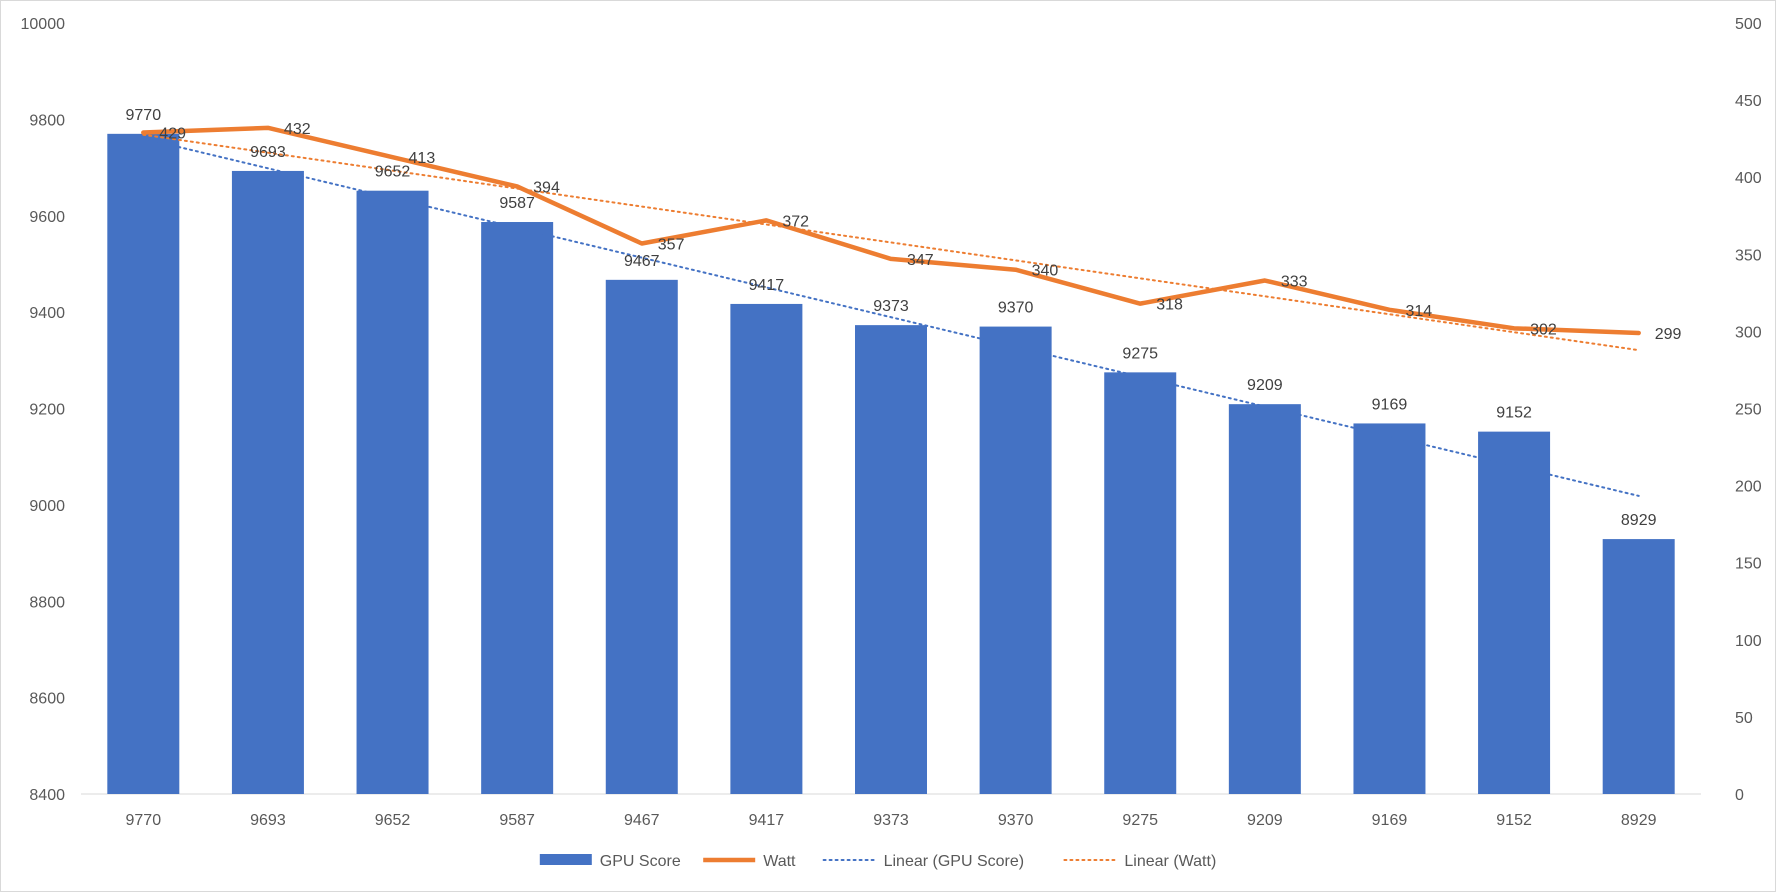 The image size is (1776, 896). I want to click on y-right-tick-label: 200, so click(1748, 487).